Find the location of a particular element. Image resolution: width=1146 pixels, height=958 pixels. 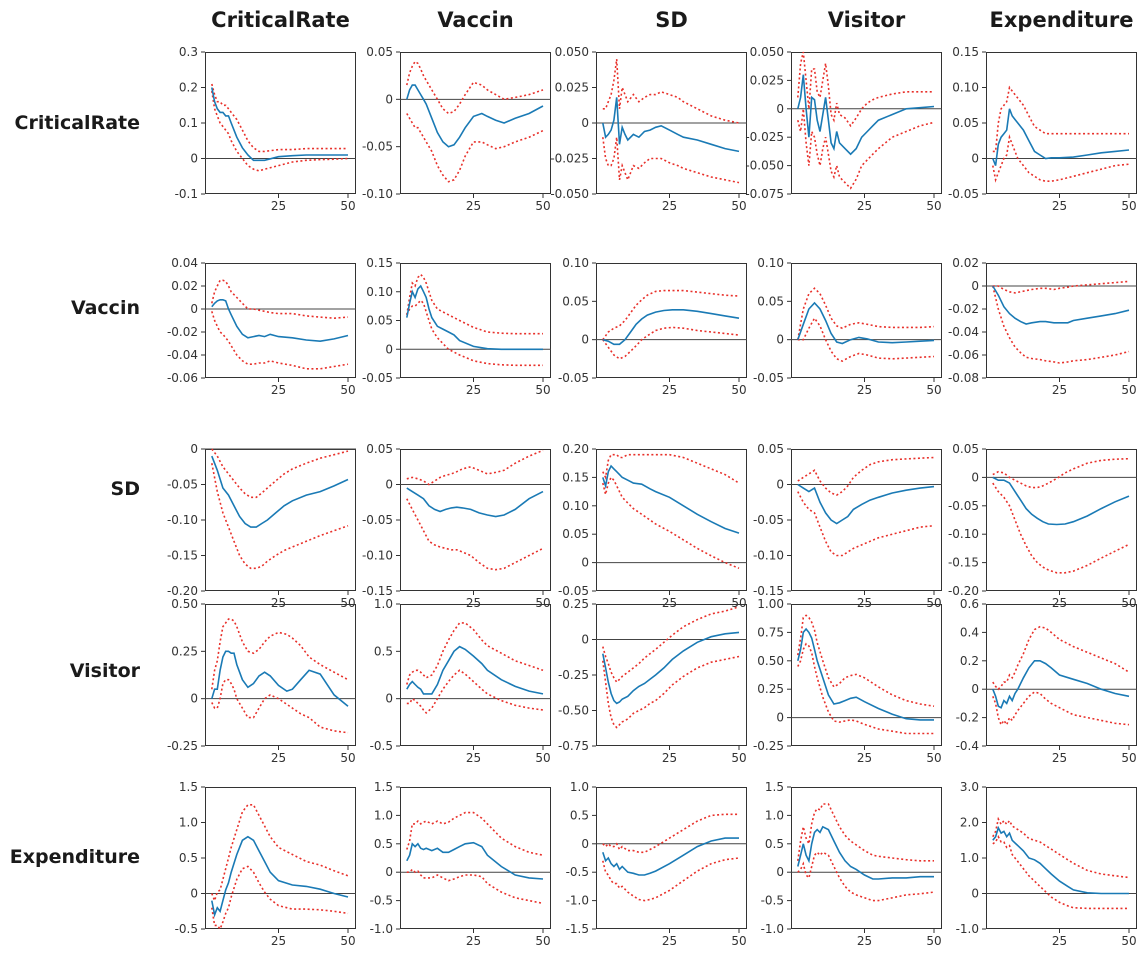

y-tick-label: 0.025 is located at coordinates (572, 88).